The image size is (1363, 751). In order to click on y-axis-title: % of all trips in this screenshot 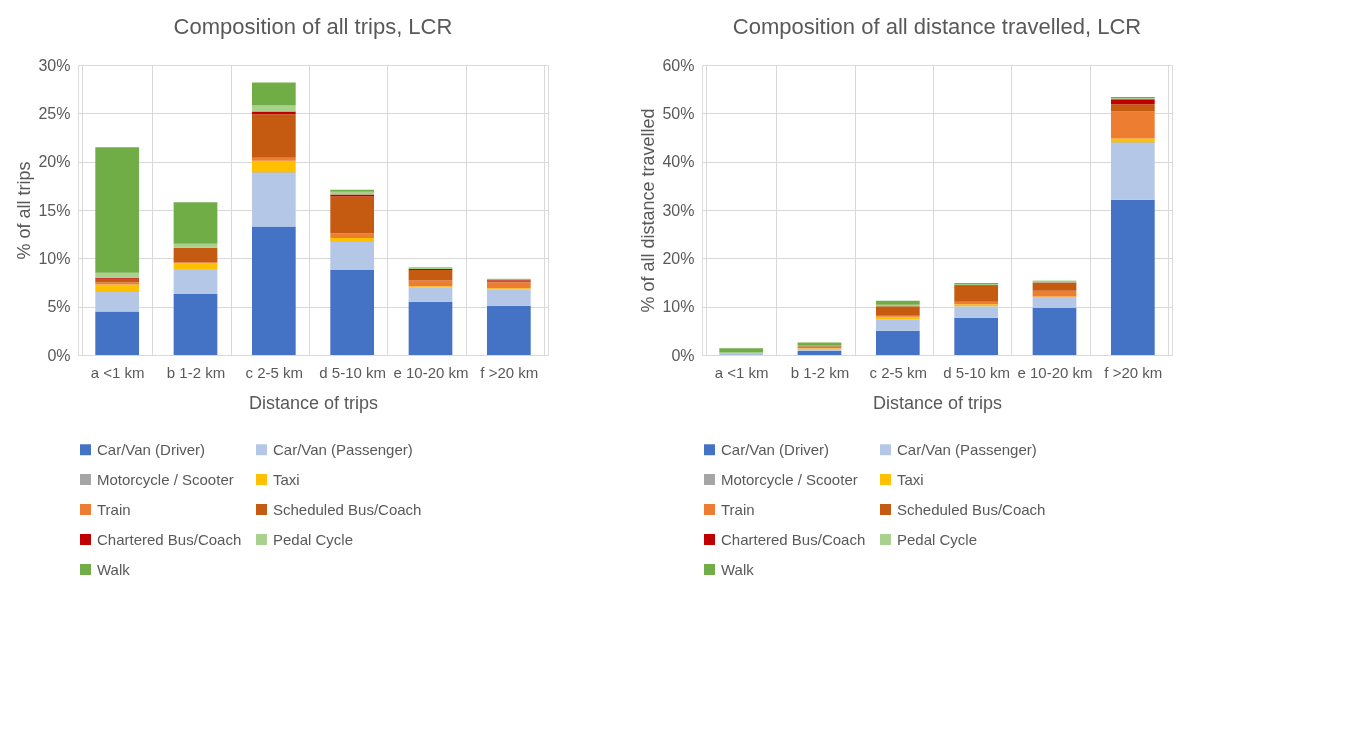, I will do `click(24, 210)`.